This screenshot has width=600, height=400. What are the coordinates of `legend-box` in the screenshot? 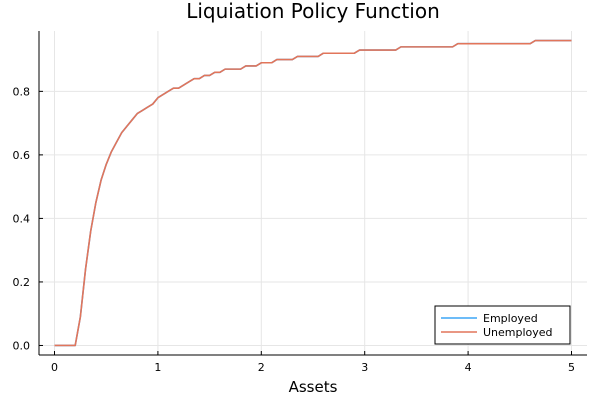 It's located at (502, 325).